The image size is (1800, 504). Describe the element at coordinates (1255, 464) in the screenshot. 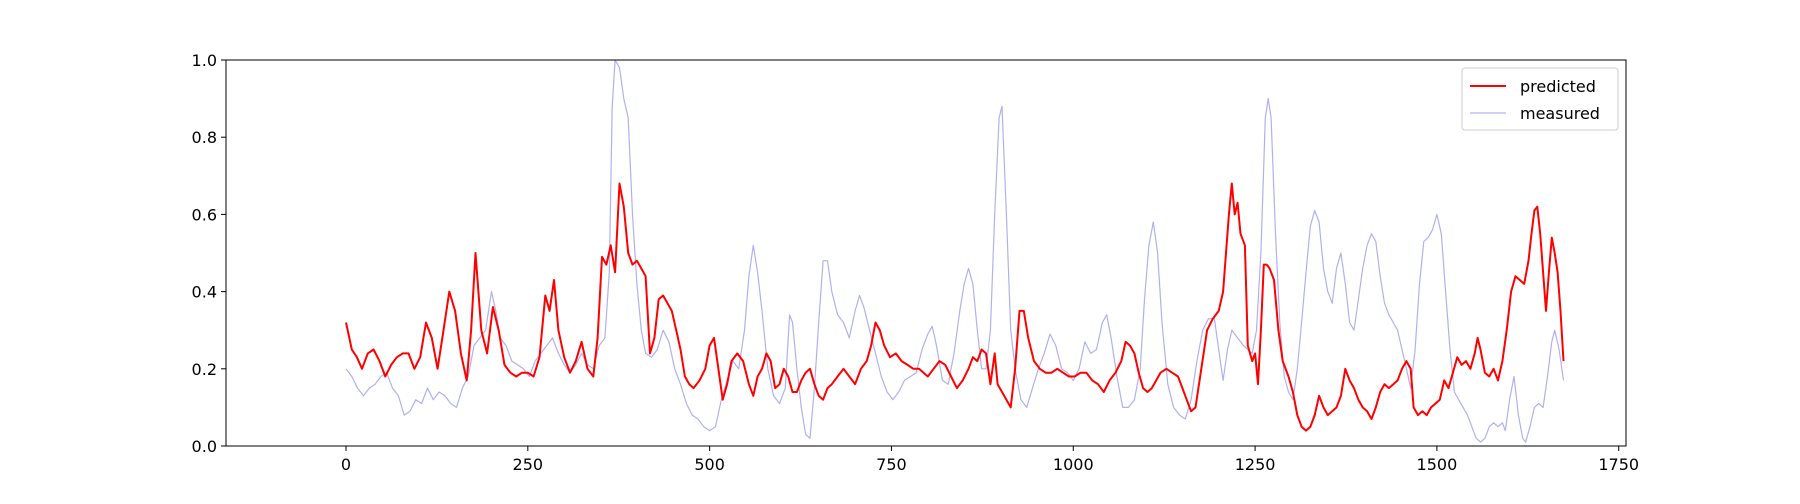

I see `x-tick-label: 1250` at that location.